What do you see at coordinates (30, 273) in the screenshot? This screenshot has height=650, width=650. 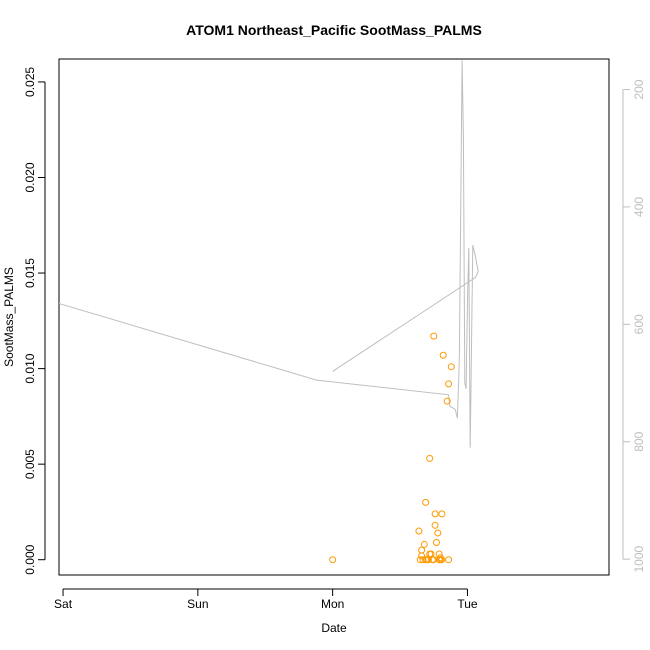 I see `y-tick-label: 0.015` at bounding box center [30, 273].